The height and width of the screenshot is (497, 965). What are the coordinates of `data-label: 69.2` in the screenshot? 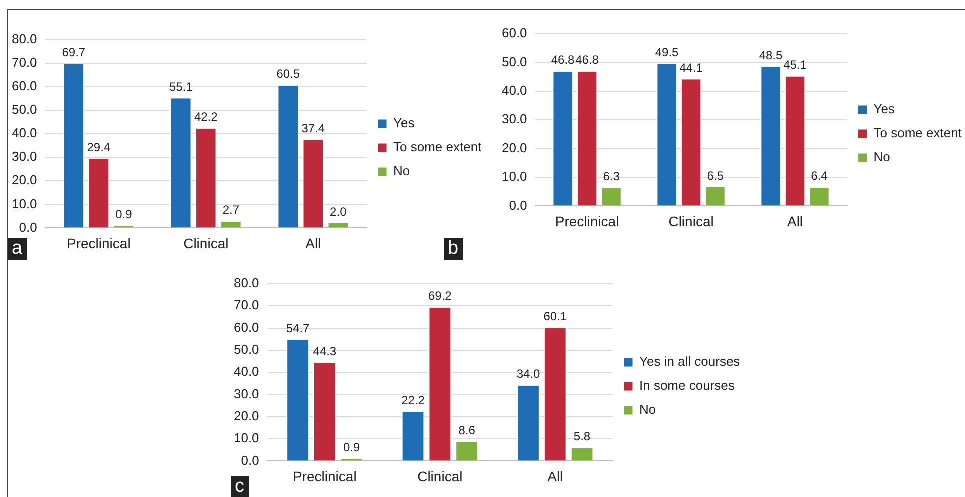 It's located at (440, 296).